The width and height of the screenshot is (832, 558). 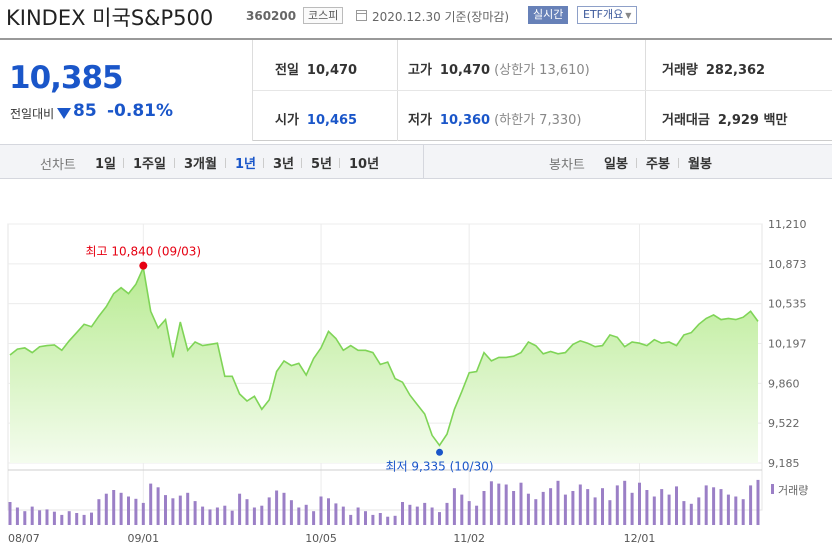 I want to click on y-tick-label: 10,873, so click(x=787, y=264).